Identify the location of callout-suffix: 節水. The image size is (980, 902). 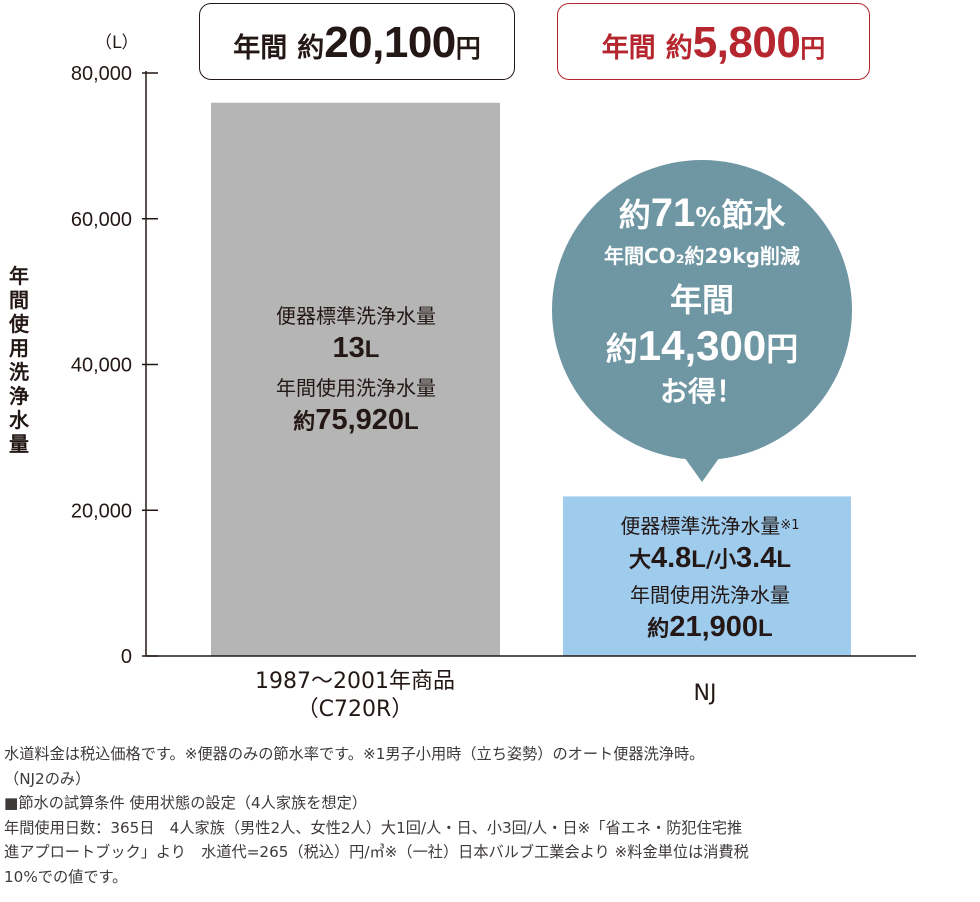
(753, 215).